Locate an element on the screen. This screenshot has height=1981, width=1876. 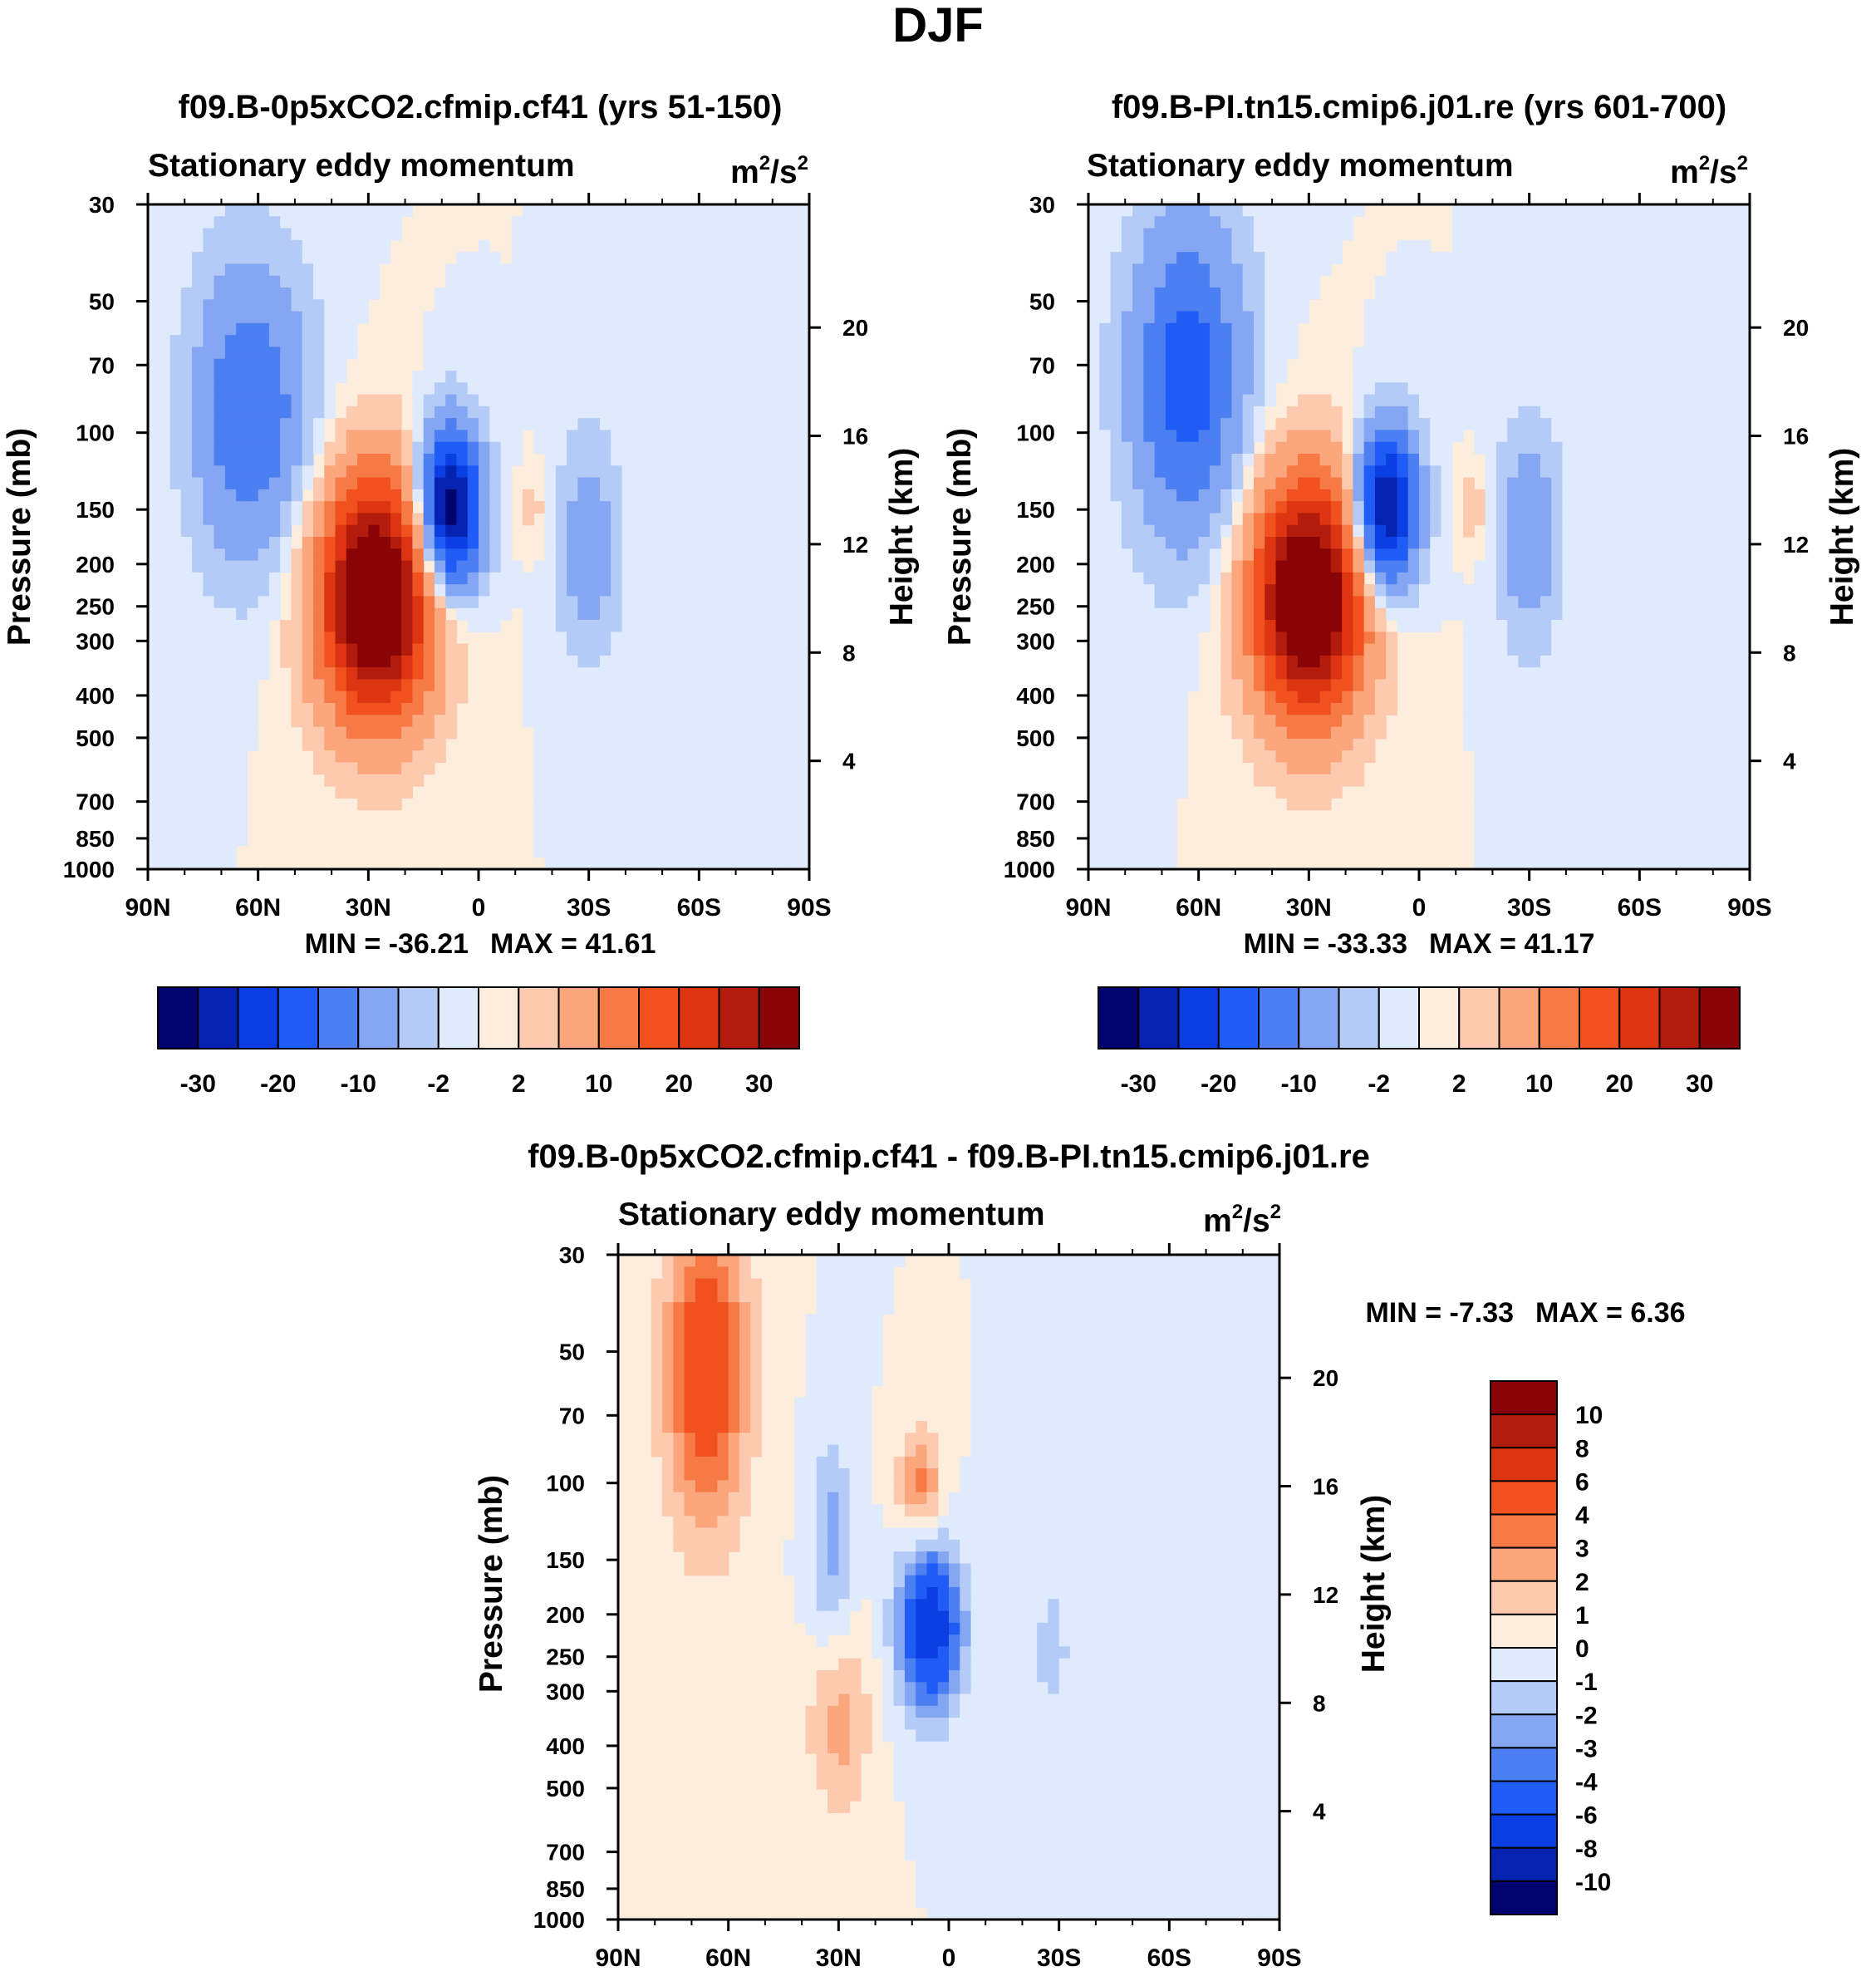
y-axis-label: Pressure (mb) is located at coordinates (960, 537).